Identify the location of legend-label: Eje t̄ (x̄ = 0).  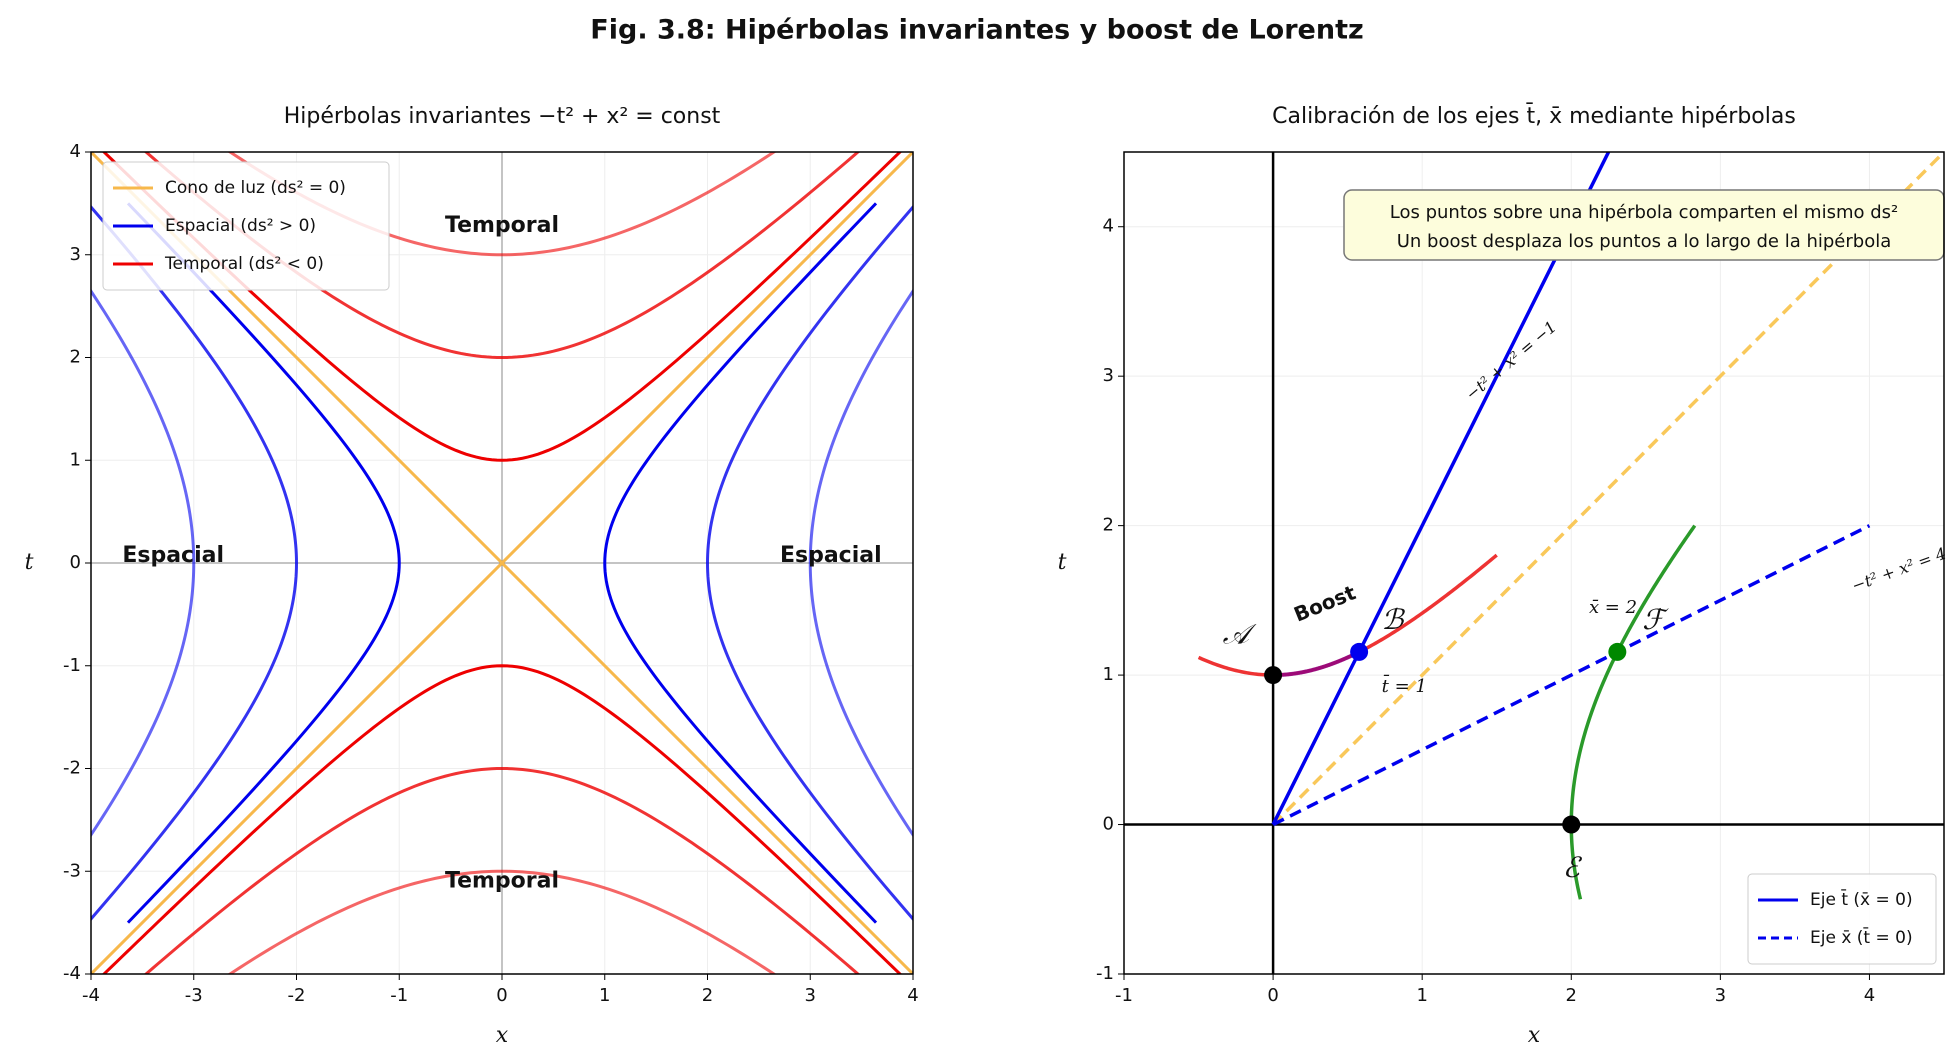
(1861, 899).